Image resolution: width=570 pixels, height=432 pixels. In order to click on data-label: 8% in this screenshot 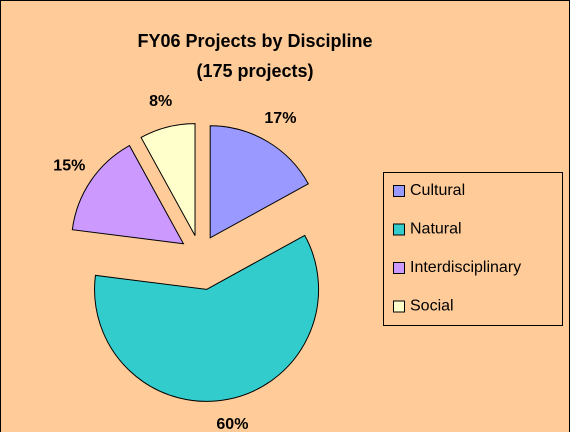, I will do `click(160, 101)`.